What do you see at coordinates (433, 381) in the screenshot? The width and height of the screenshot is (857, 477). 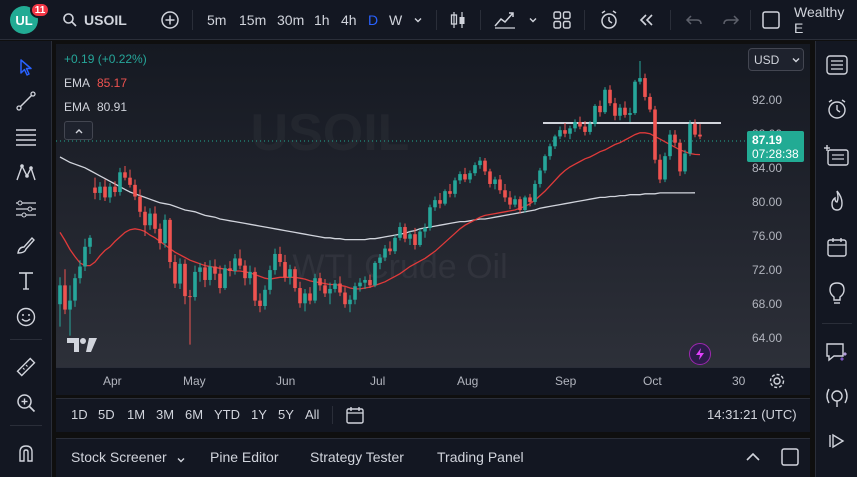 I see `time-axis` at bounding box center [433, 381].